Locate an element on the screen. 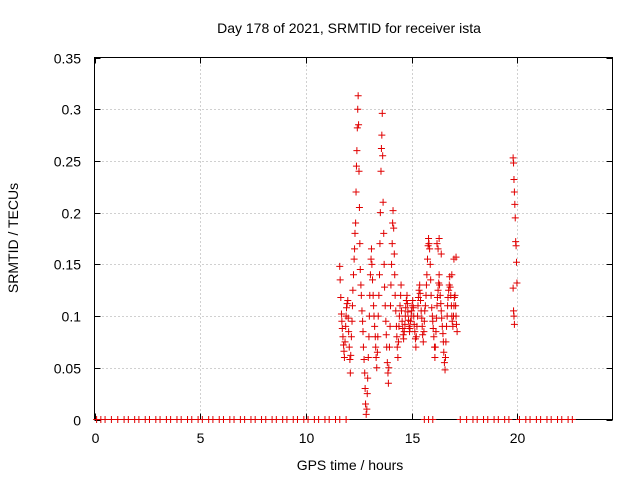  x-tick-label: 20 is located at coordinates (518, 438).